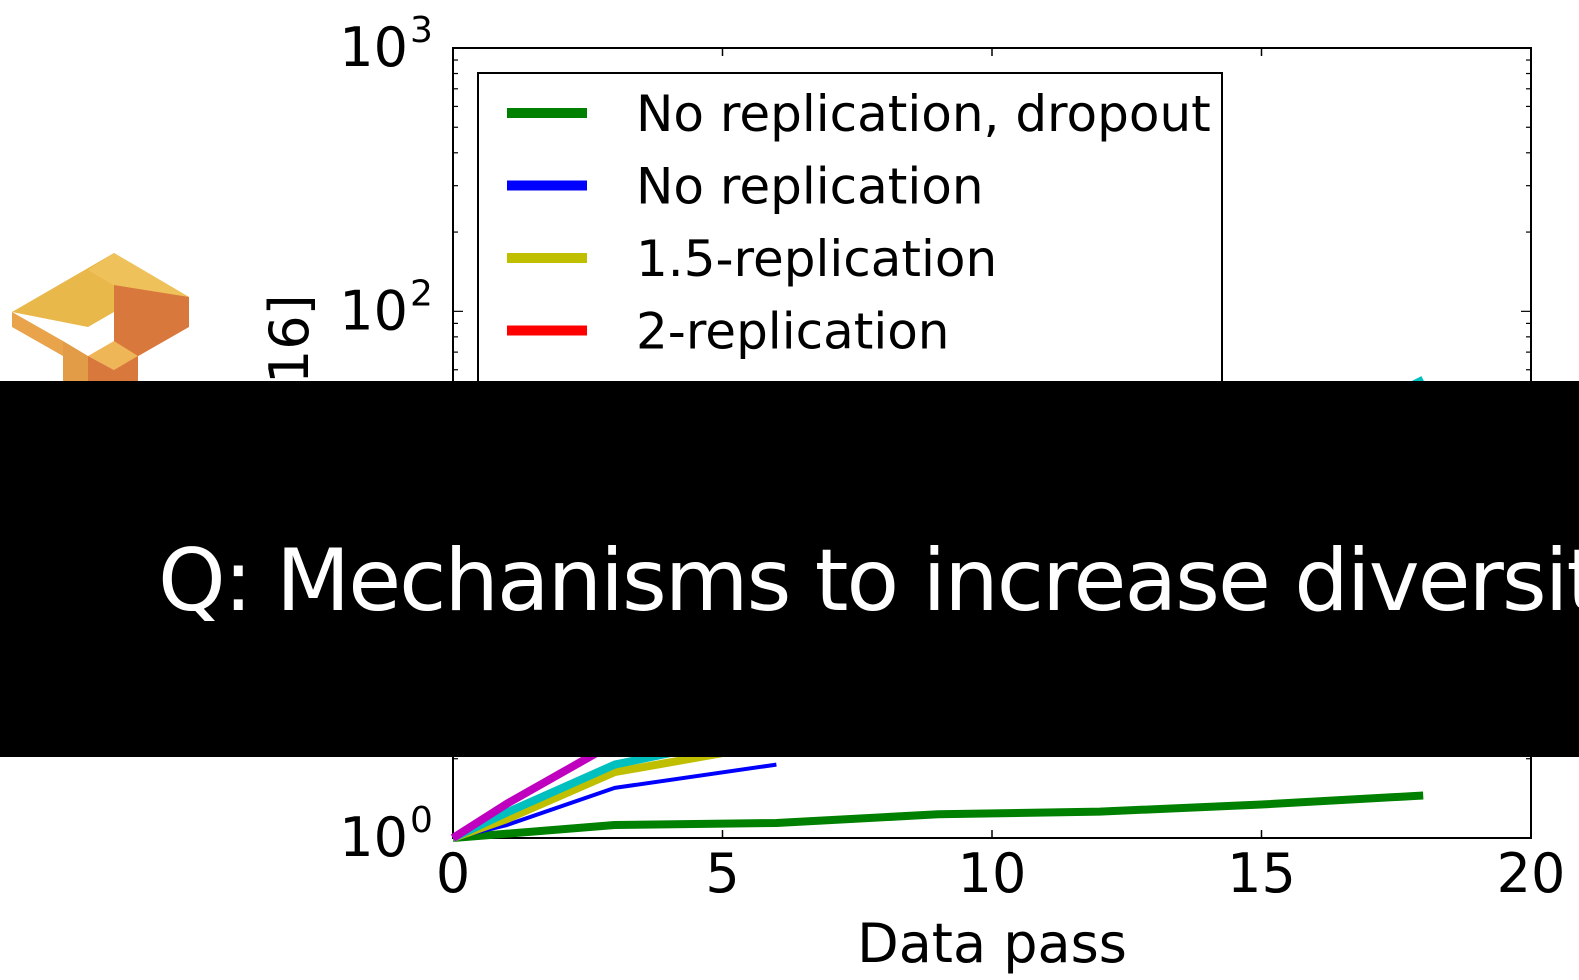 This screenshot has width=1579, height=980. I want to click on x-tick-label-2: 10, so click(992, 873).